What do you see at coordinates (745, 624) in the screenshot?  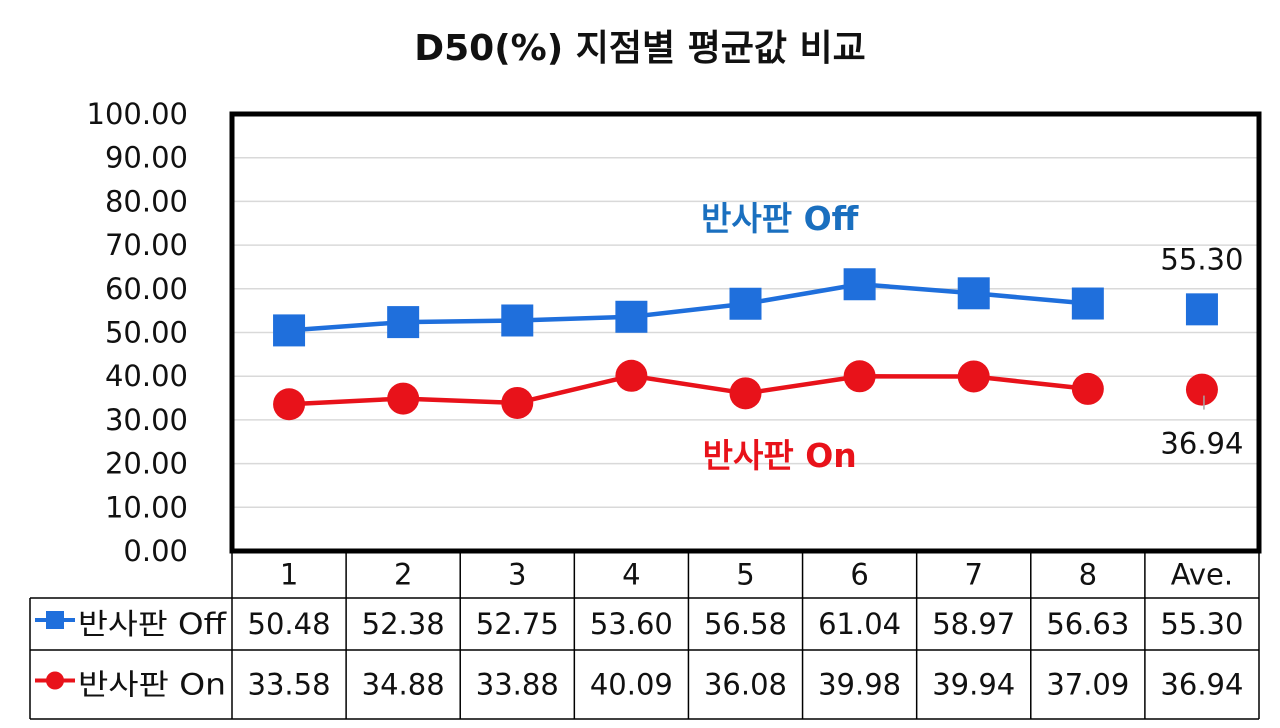 I see `table-cell: 56.58` at bounding box center [745, 624].